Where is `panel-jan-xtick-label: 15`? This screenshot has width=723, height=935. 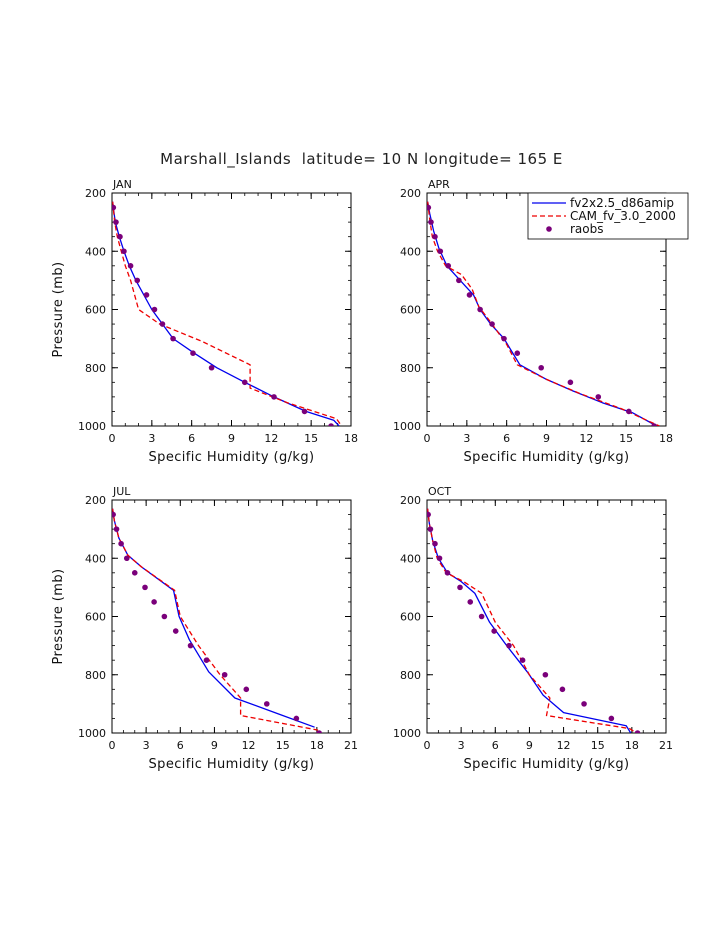 panel-jan-xtick-label: 15 is located at coordinates (311, 438).